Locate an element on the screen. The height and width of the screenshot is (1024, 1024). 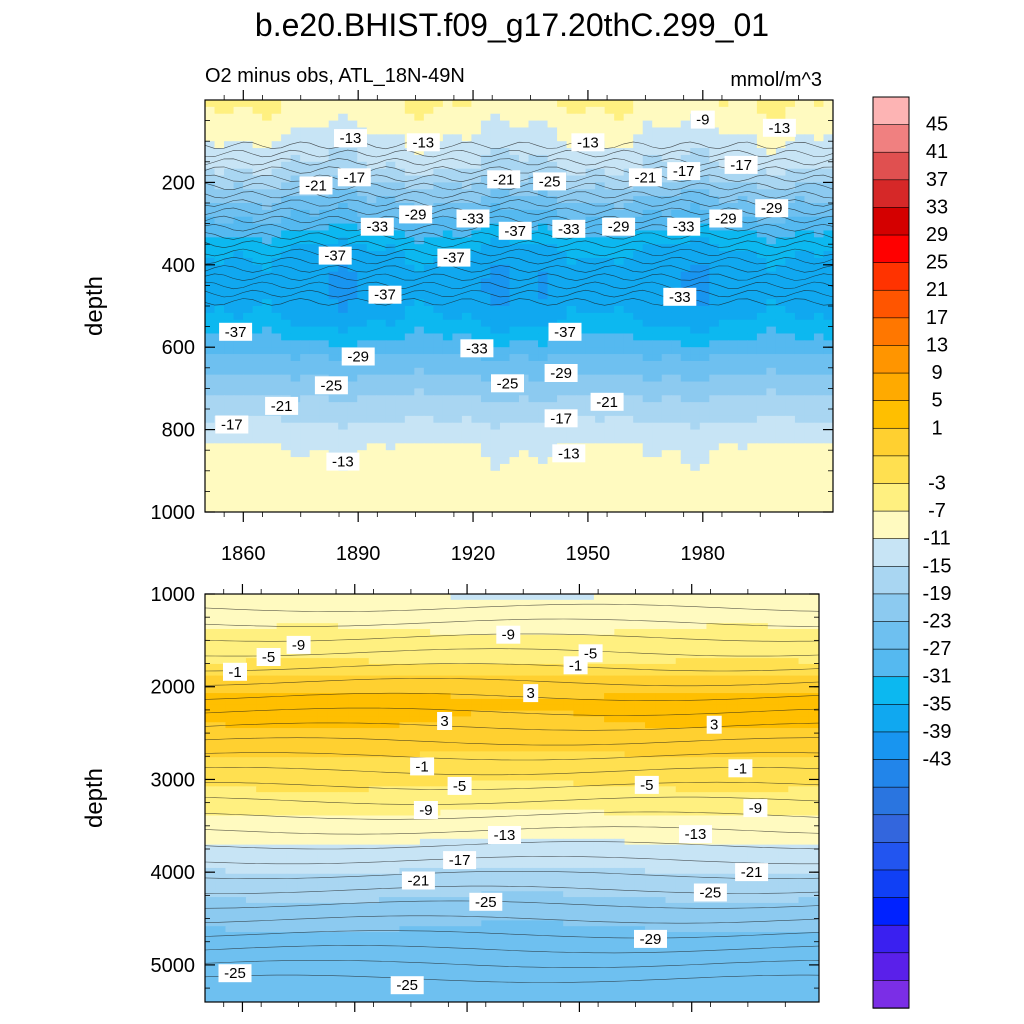
y-tick-label: 1000 is located at coordinates (173, 513).